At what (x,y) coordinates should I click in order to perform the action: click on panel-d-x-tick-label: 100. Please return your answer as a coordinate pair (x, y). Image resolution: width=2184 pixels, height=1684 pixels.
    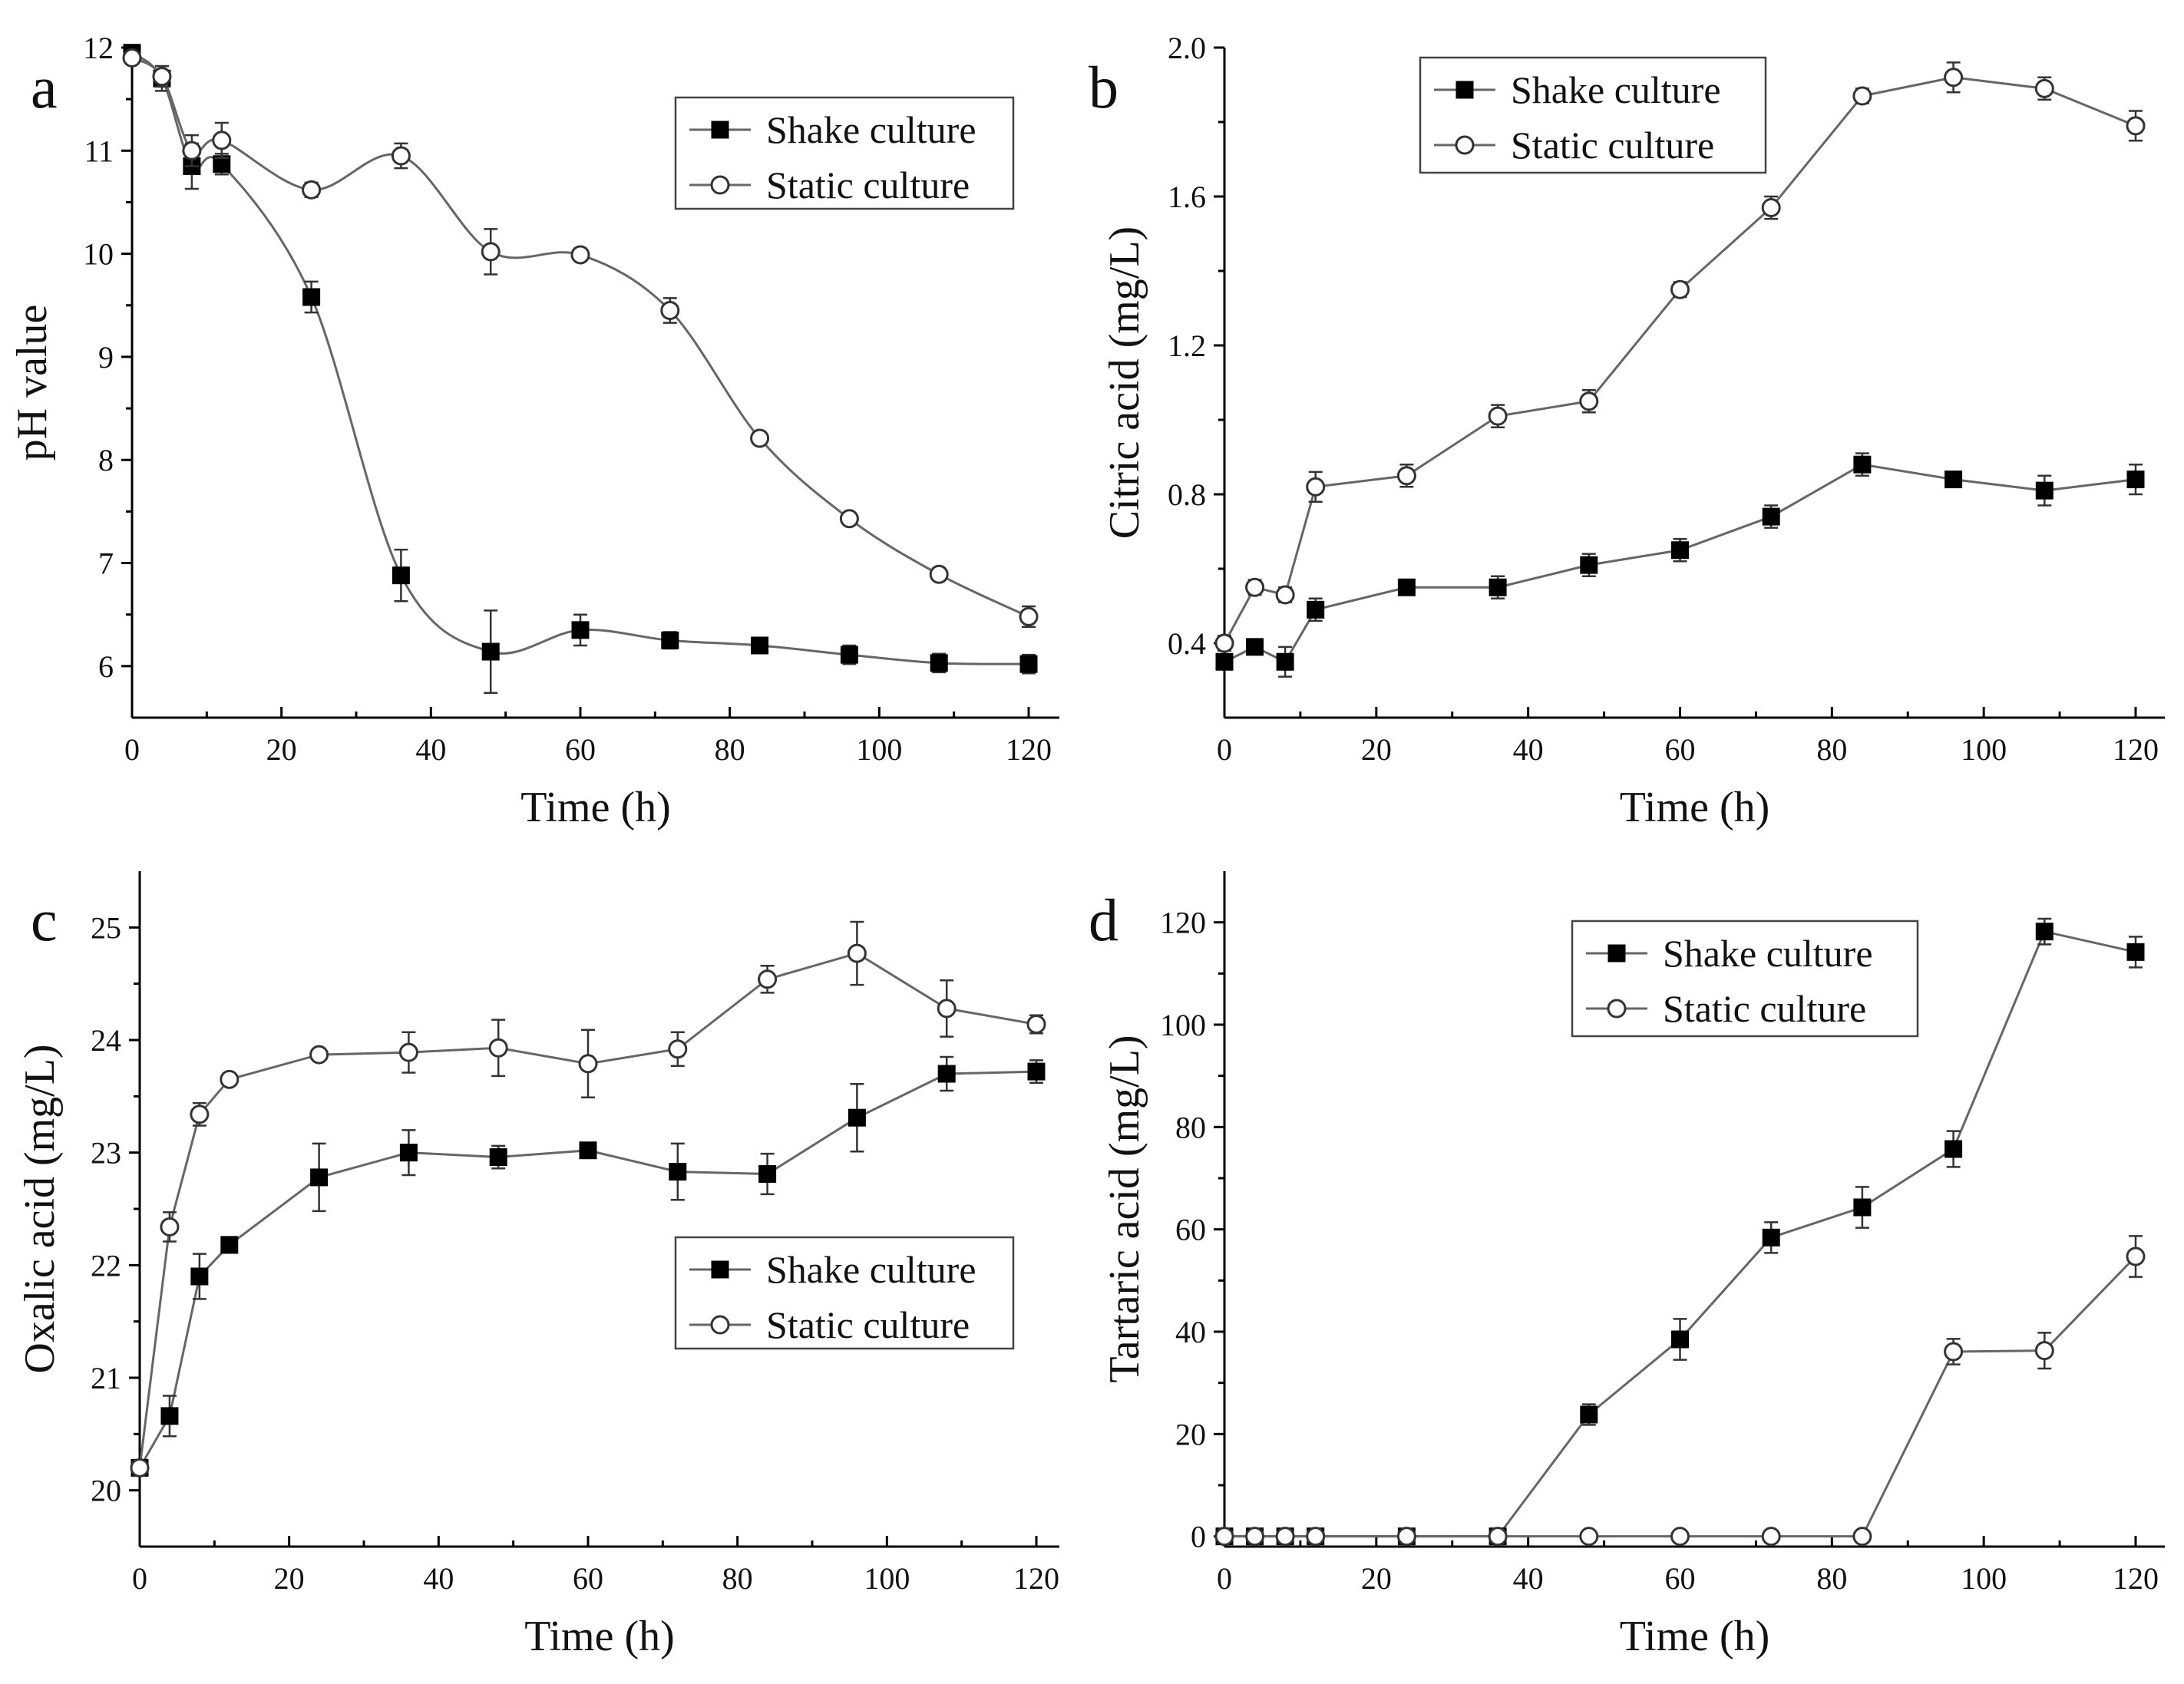
    Looking at the image, I should click on (1984, 1578).